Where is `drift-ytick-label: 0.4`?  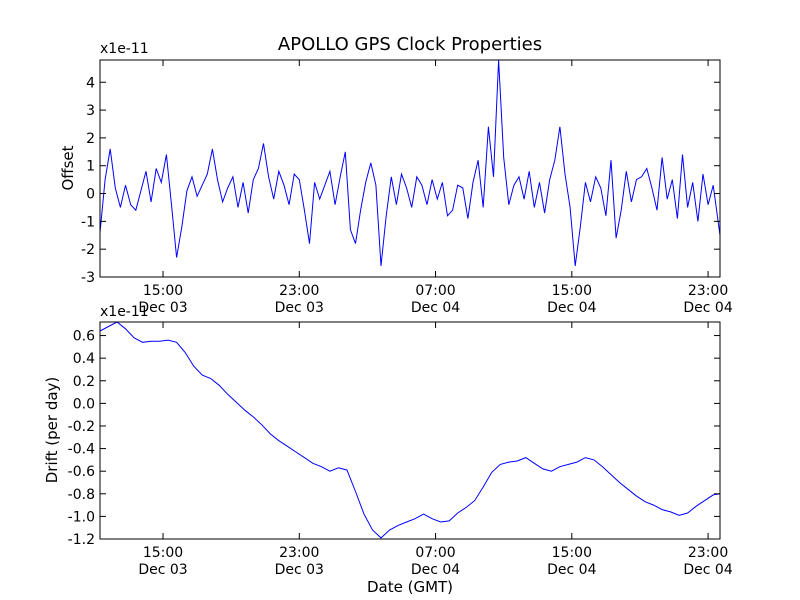
drift-ytick-label: 0.4 is located at coordinates (84, 359).